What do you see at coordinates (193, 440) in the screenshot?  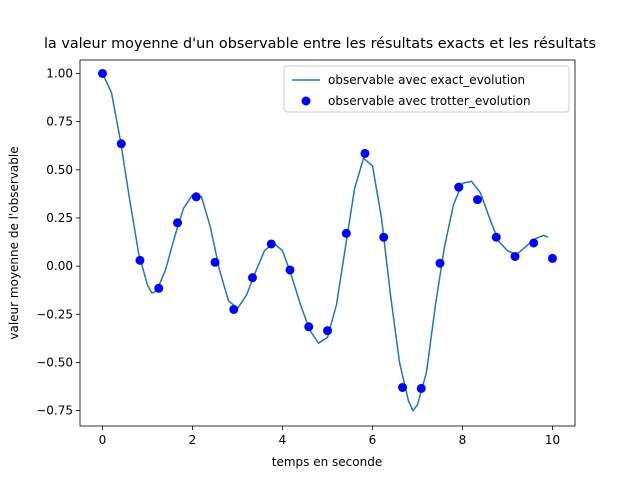 I see `x-tick-label: 2` at bounding box center [193, 440].